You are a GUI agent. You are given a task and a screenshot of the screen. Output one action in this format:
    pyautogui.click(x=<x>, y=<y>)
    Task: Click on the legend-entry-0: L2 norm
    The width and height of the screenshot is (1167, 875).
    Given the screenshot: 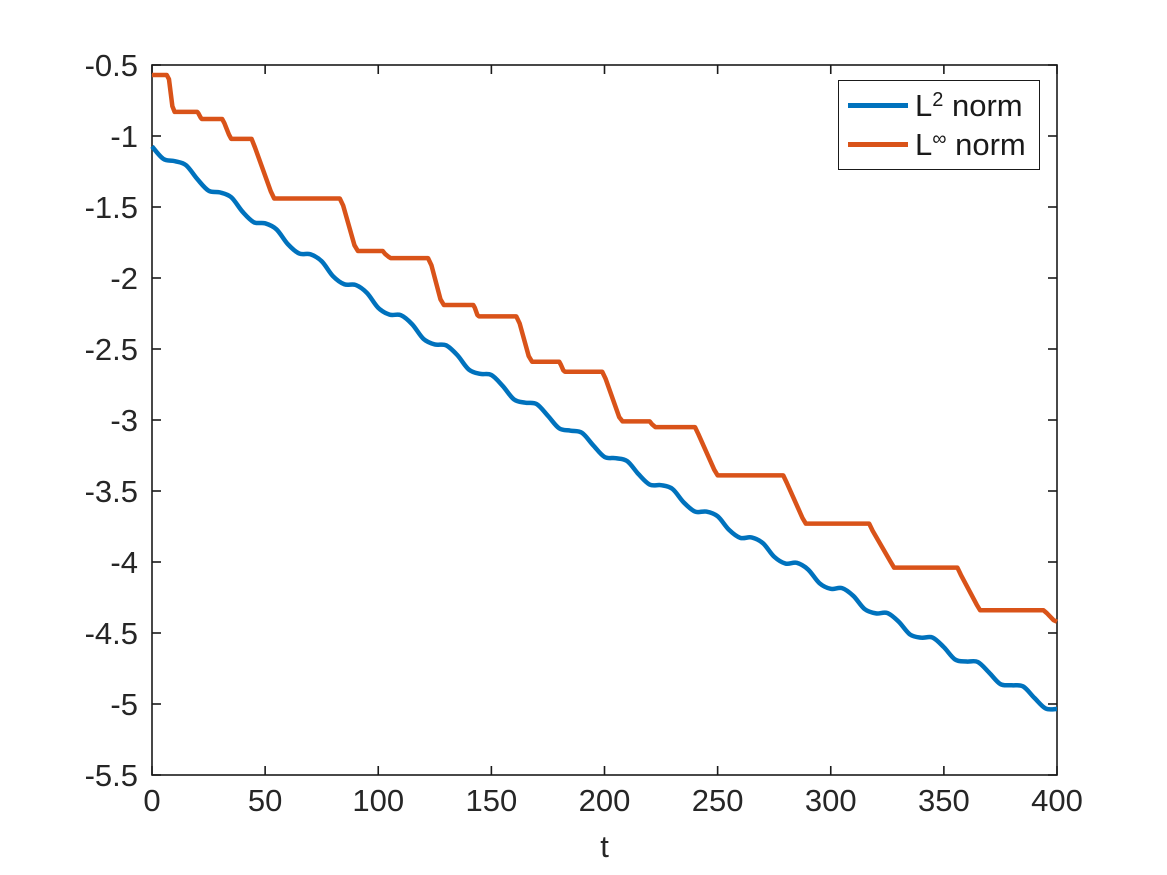 What is the action you would take?
    pyautogui.click(x=943, y=105)
    